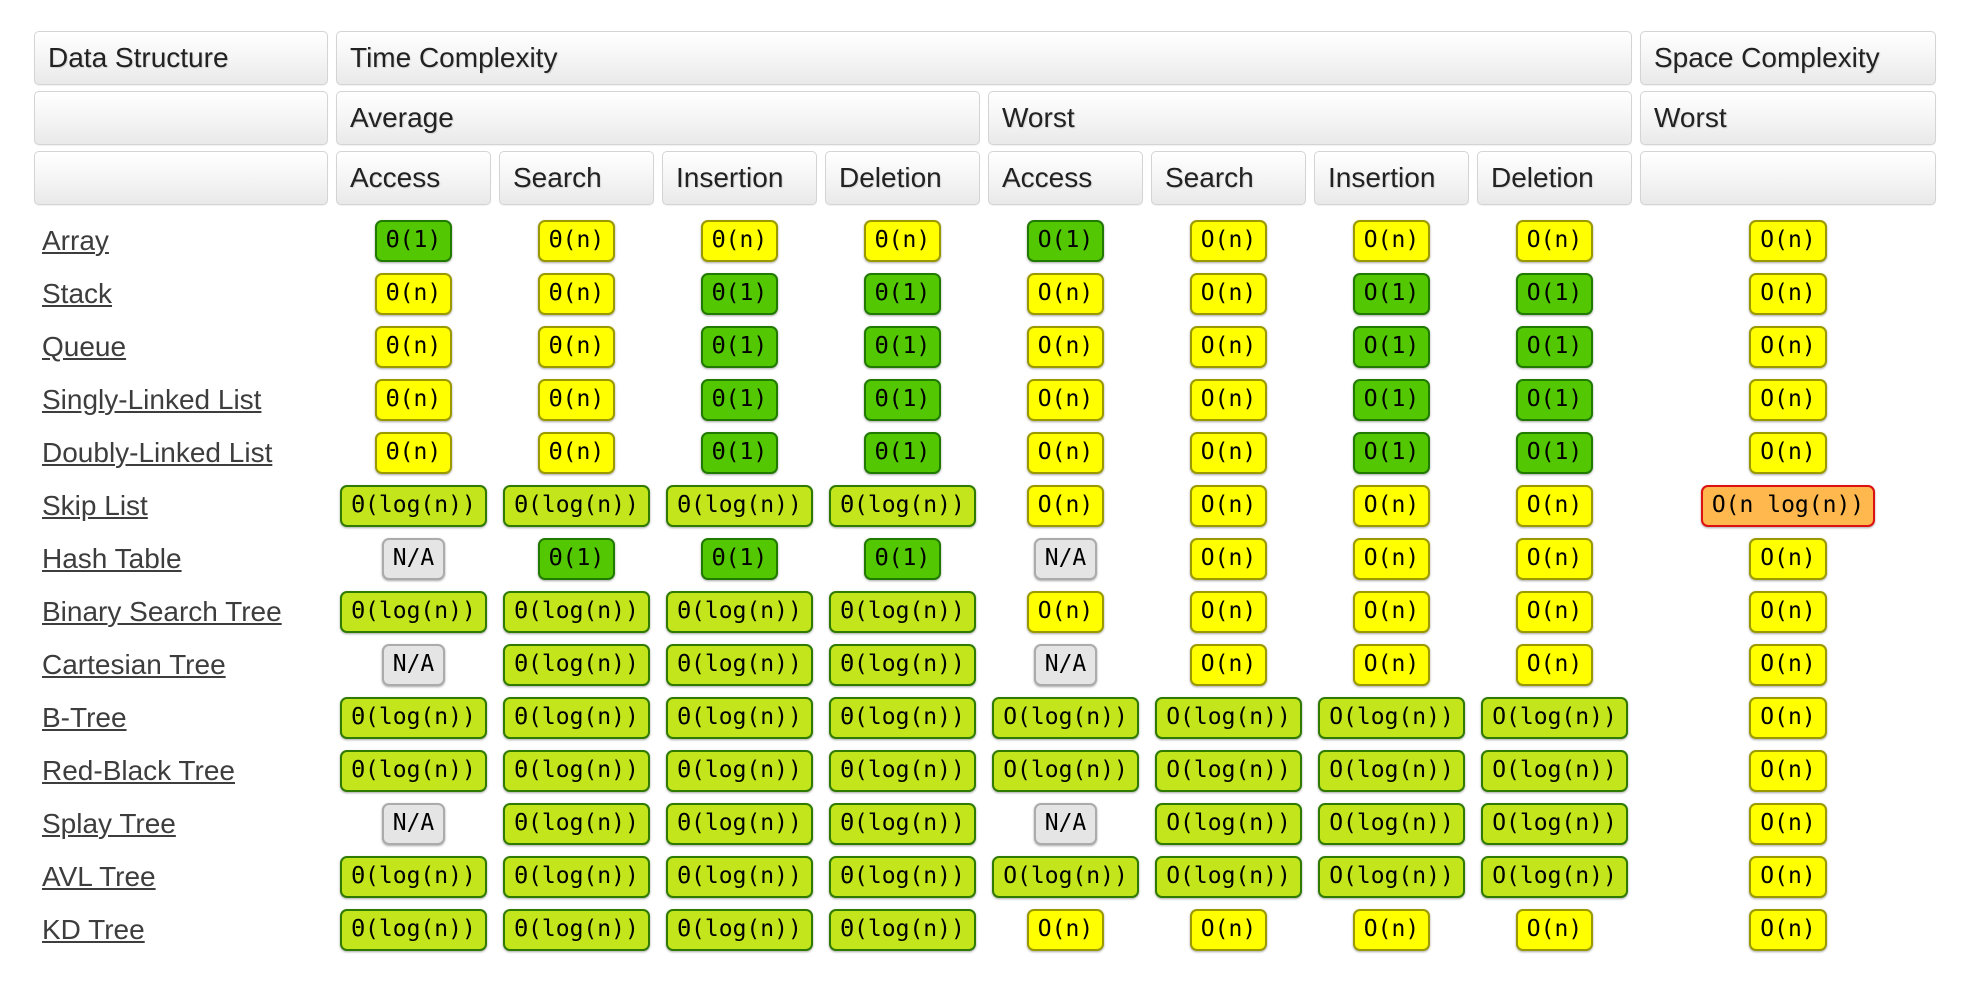 The image size is (1966, 989). I want to click on row-link-hash-table: Hash Table, so click(112, 558).